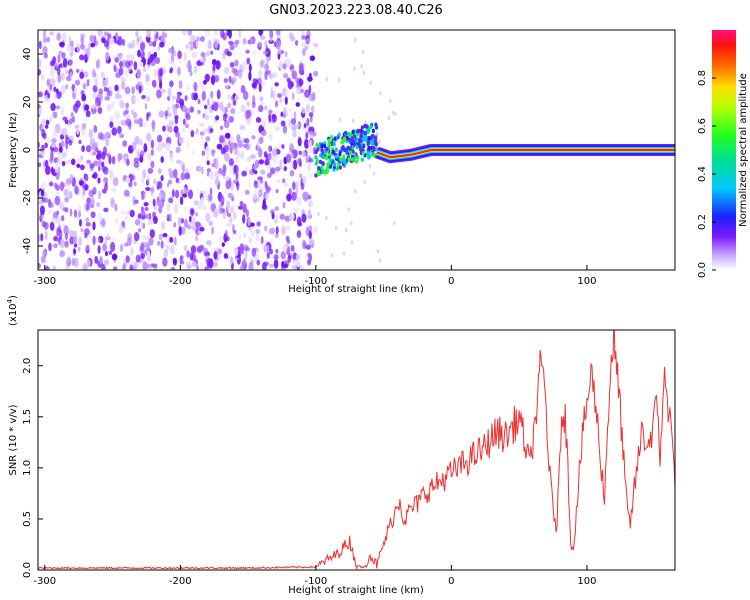  Describe the element at coordinates (180, 581) in the screenshot. I see `x-tick-label: -200` at that location.